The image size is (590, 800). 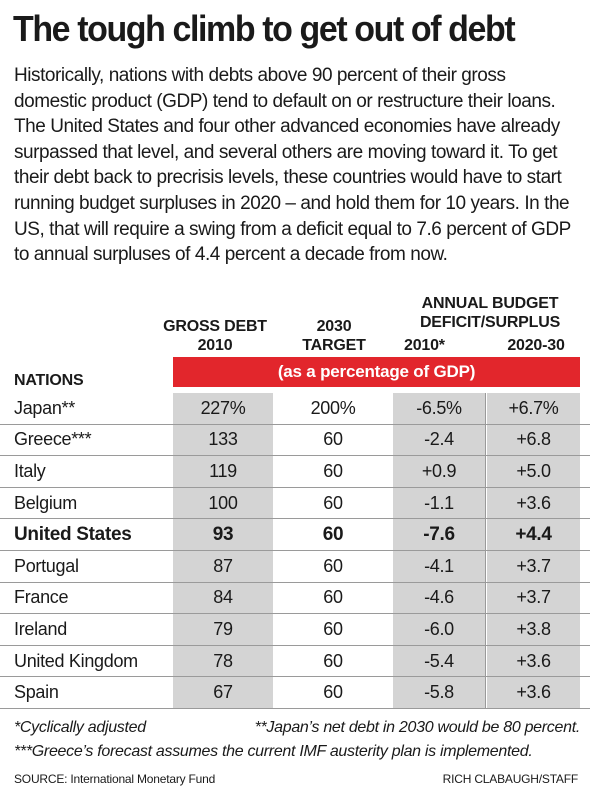 I want to click on deficit-year-header: 2010*, so click(x=424, y=345).